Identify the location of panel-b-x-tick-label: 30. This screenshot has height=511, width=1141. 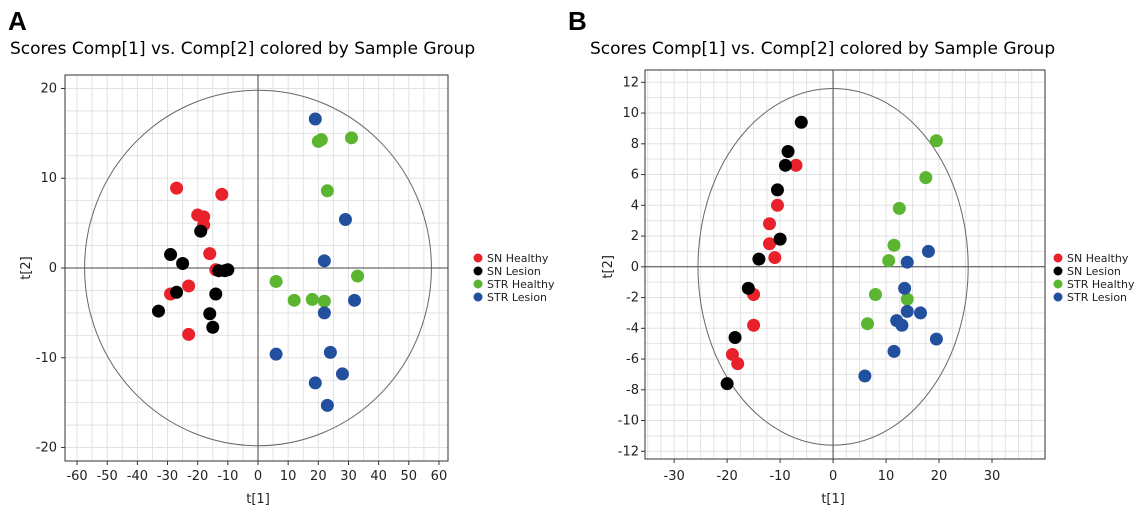
(992, 476).